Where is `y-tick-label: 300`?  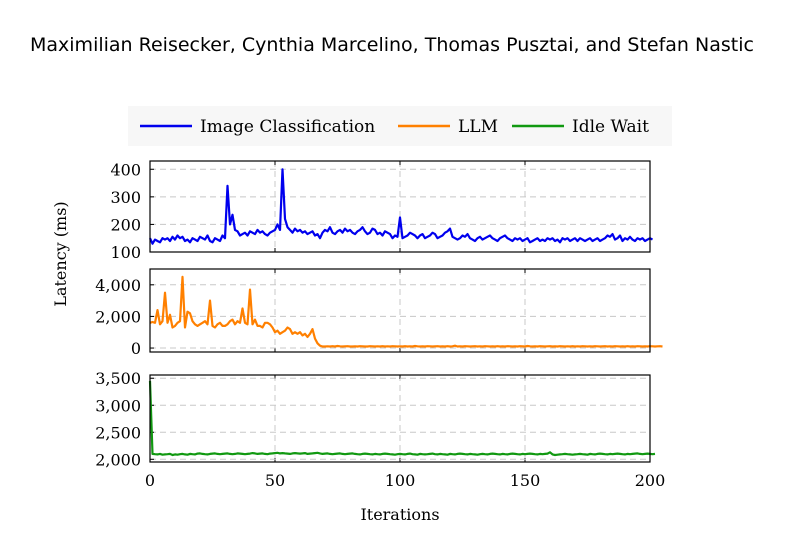
y-tick-label: 300 is located at coordinates (125, 197).